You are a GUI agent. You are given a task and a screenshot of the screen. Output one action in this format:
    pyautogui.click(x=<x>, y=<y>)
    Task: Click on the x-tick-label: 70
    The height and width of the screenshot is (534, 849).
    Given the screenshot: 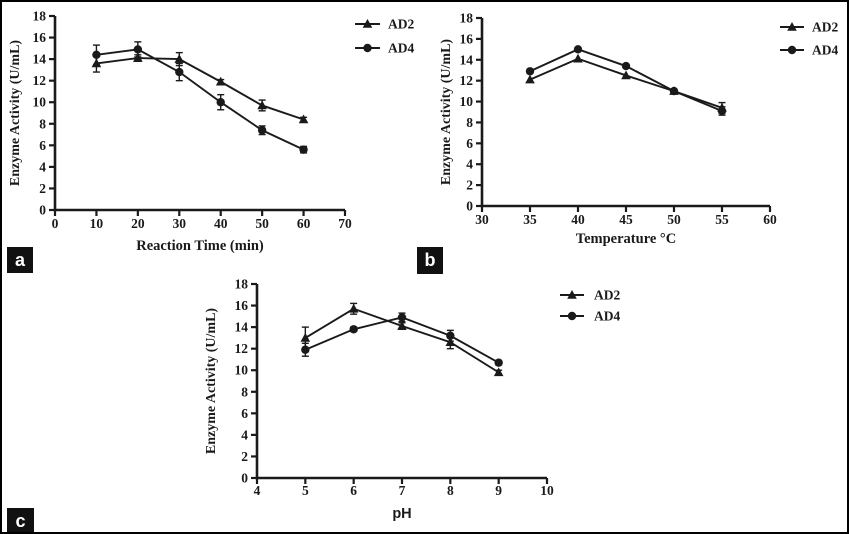 What is the action you would take?
    pyautogui.click(x=345, y=223)
    